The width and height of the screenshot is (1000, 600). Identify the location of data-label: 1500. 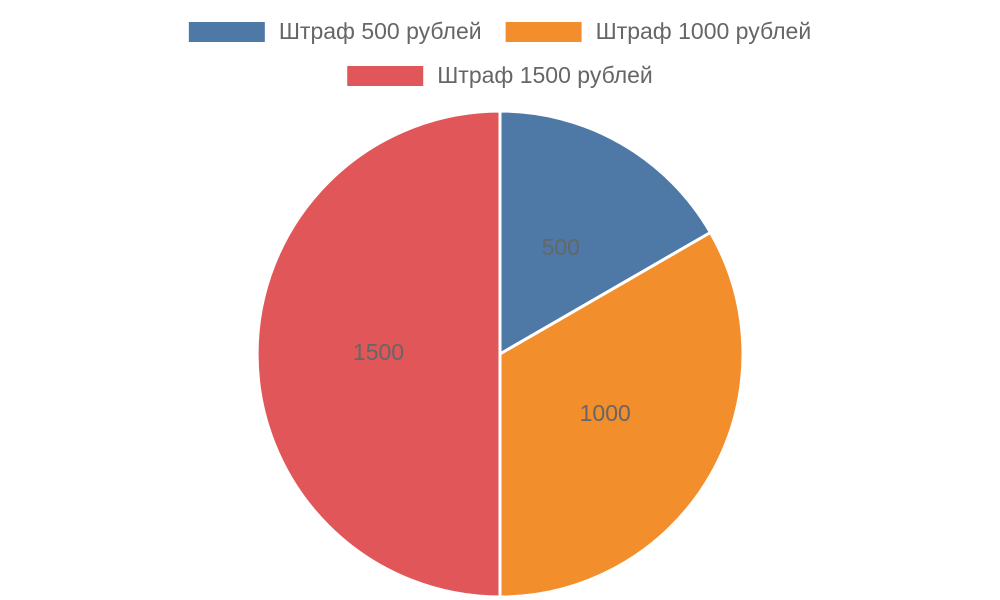
(378, 352).